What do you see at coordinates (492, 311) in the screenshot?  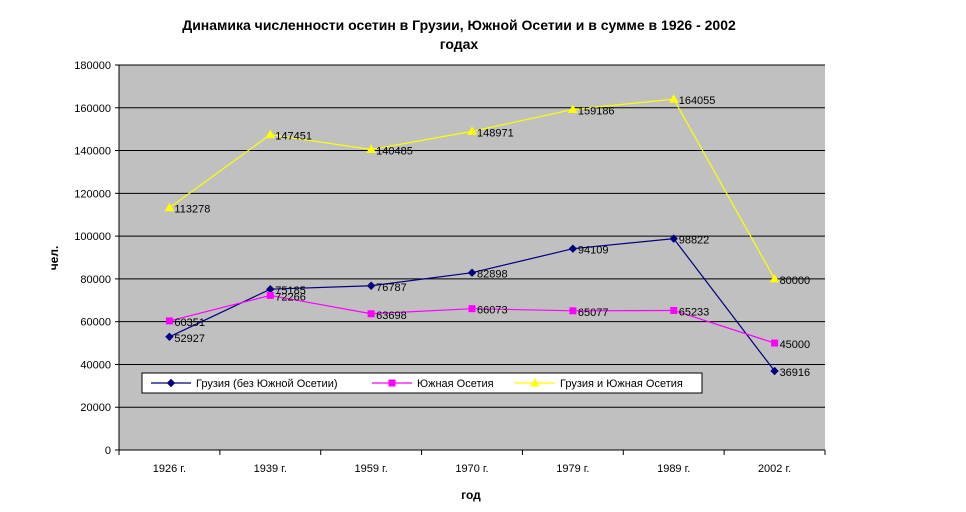 I see `series-1-label-3: 66073` at bounding box center [492, 311].